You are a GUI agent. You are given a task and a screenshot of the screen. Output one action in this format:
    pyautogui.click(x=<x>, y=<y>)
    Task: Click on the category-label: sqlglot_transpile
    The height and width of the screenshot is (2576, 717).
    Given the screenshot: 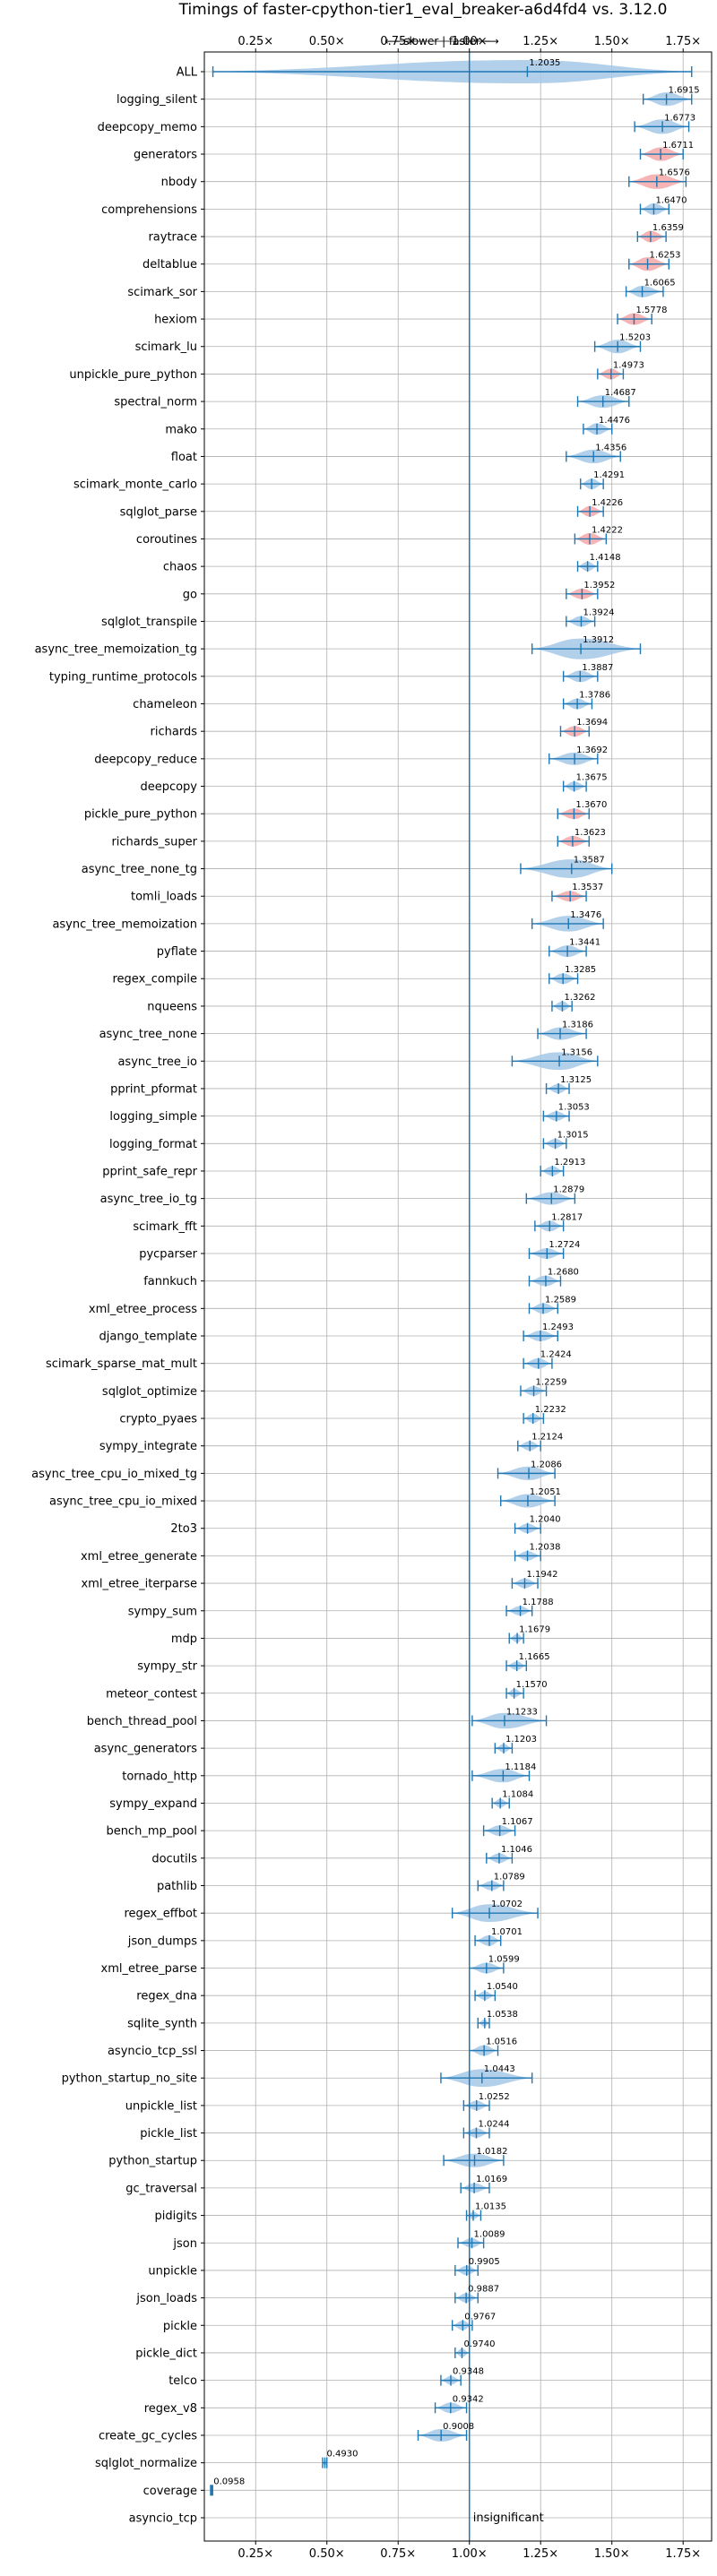 What is the action you would take?
    pyautogui.click(x=149, y=622)
    